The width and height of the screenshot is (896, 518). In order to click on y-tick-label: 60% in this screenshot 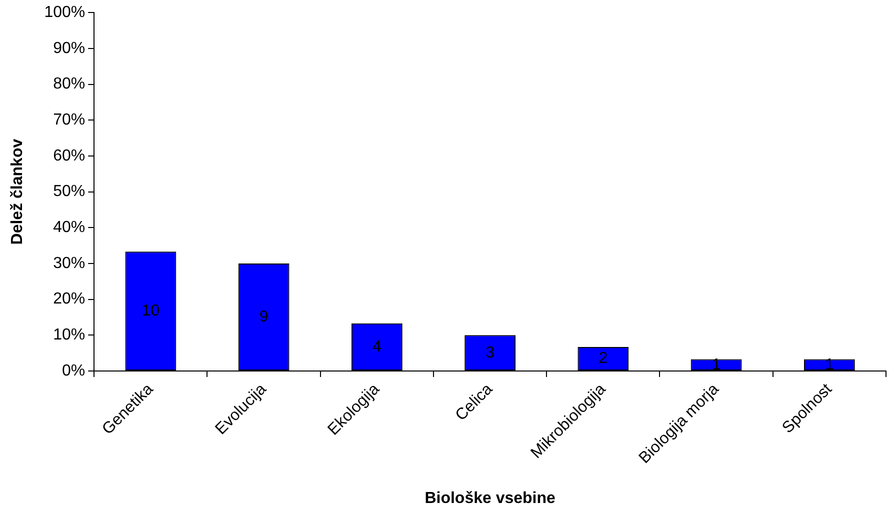, I will do `click(69, 155)`.